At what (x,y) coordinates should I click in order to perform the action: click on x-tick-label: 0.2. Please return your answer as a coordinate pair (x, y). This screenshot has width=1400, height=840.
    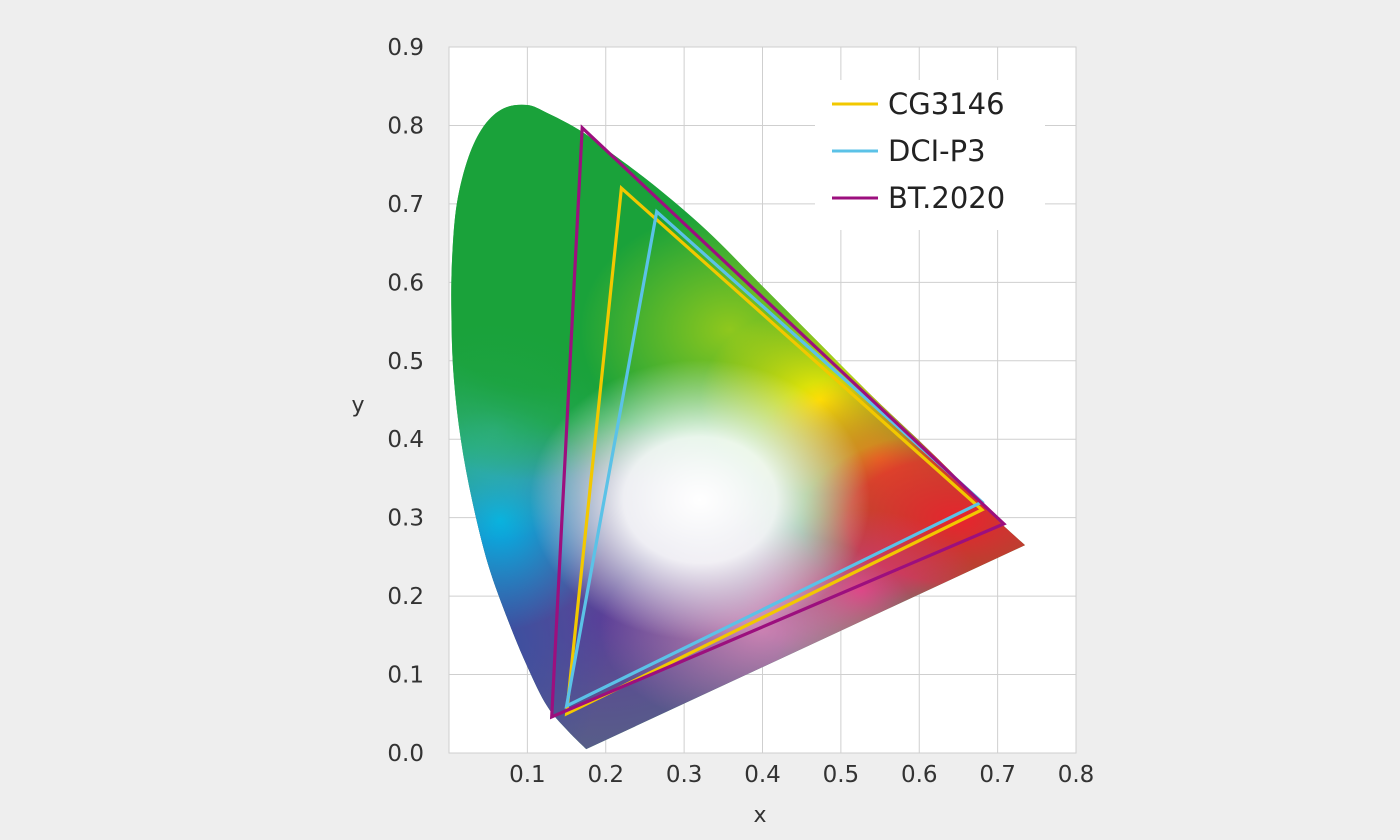
    Looking at the image, I should click on (605, 775).